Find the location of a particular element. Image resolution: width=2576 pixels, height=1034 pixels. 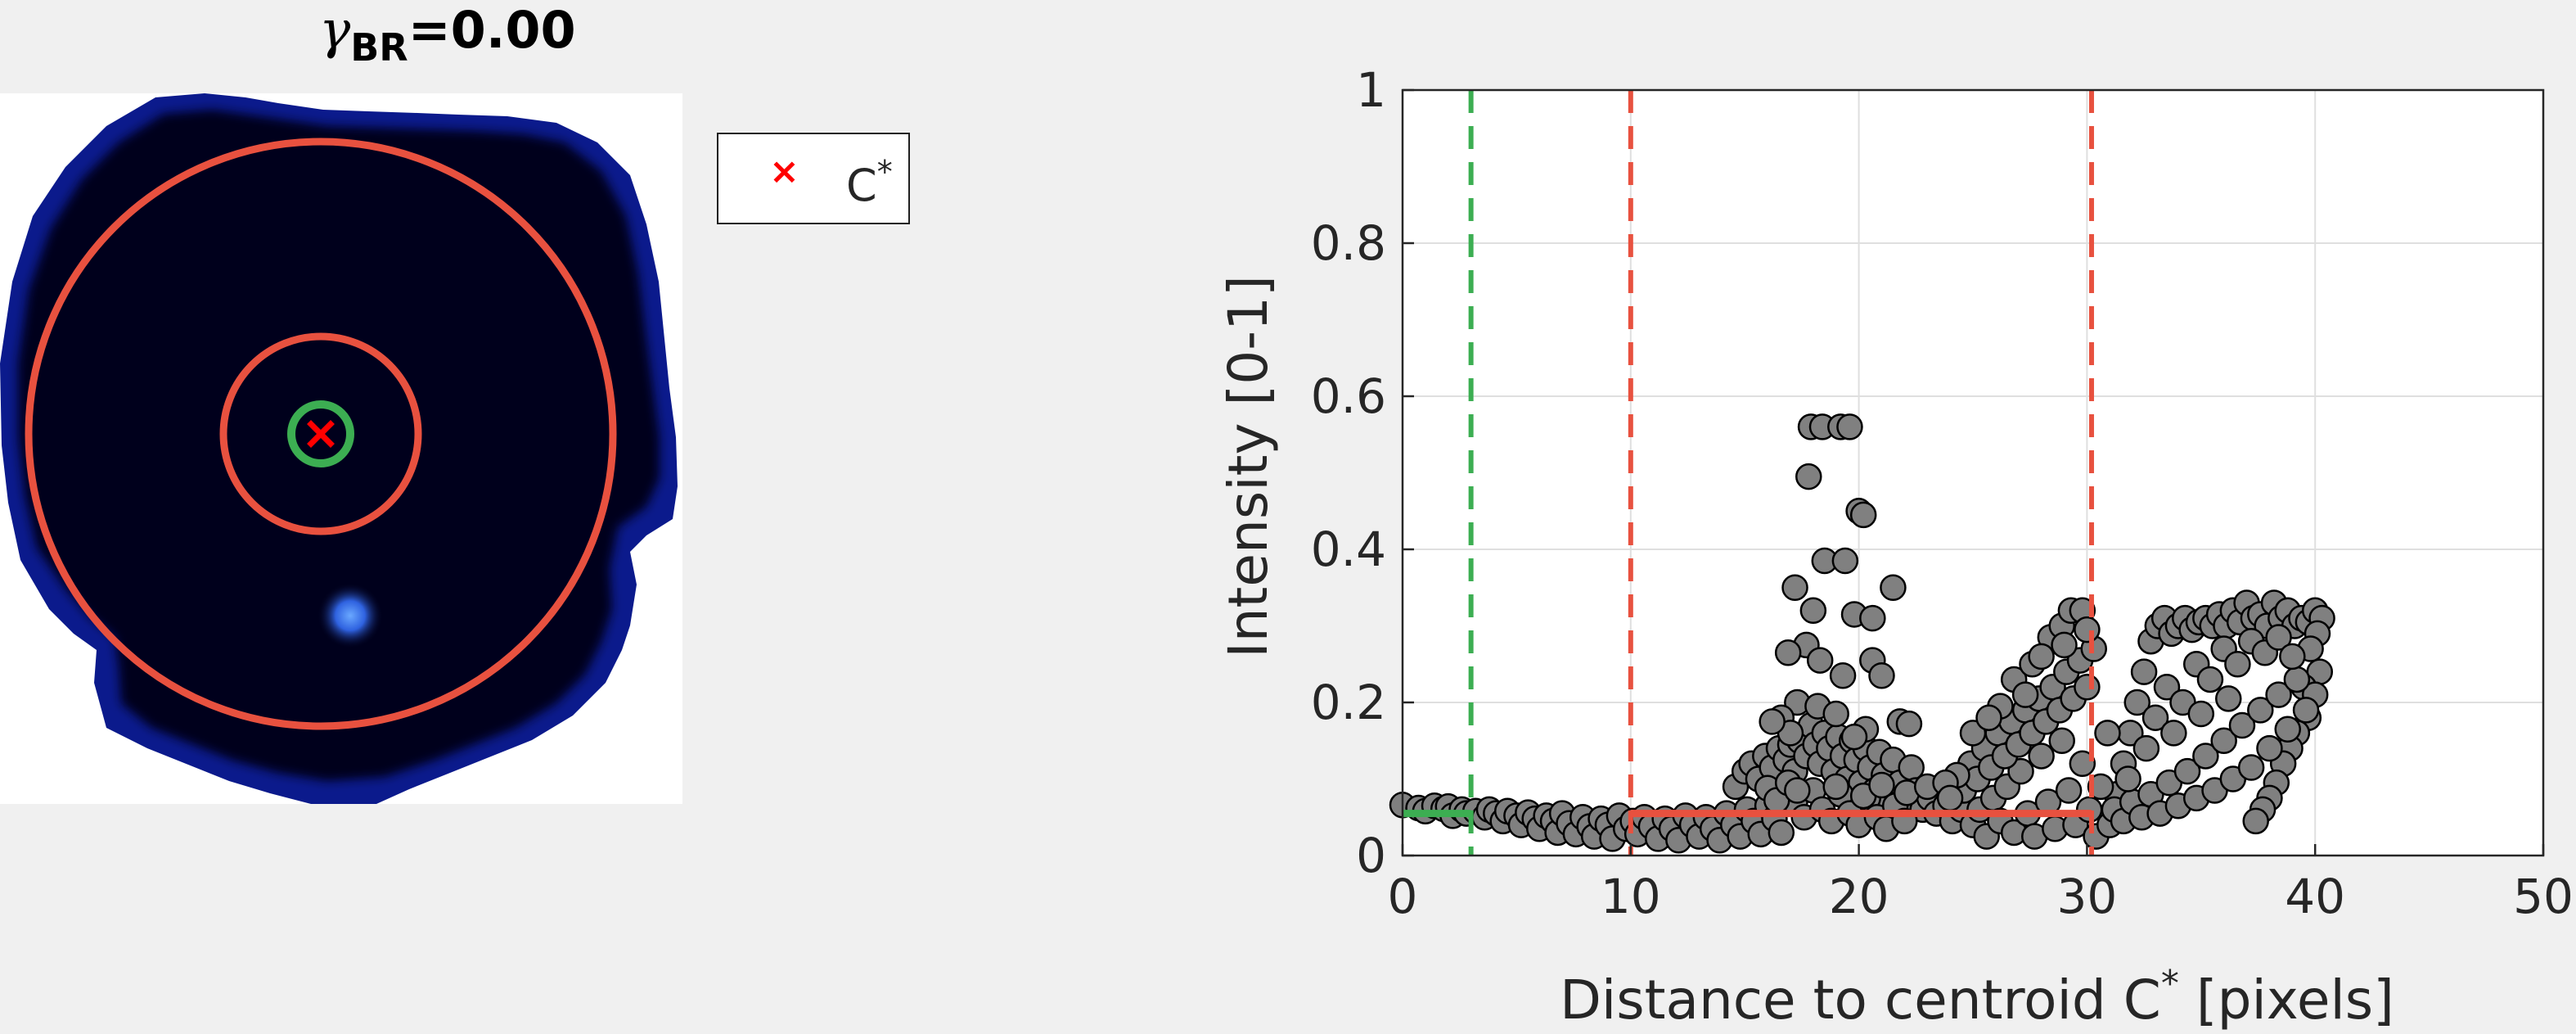

x-tick-label: 40 is located at coordinates (2315, 896).